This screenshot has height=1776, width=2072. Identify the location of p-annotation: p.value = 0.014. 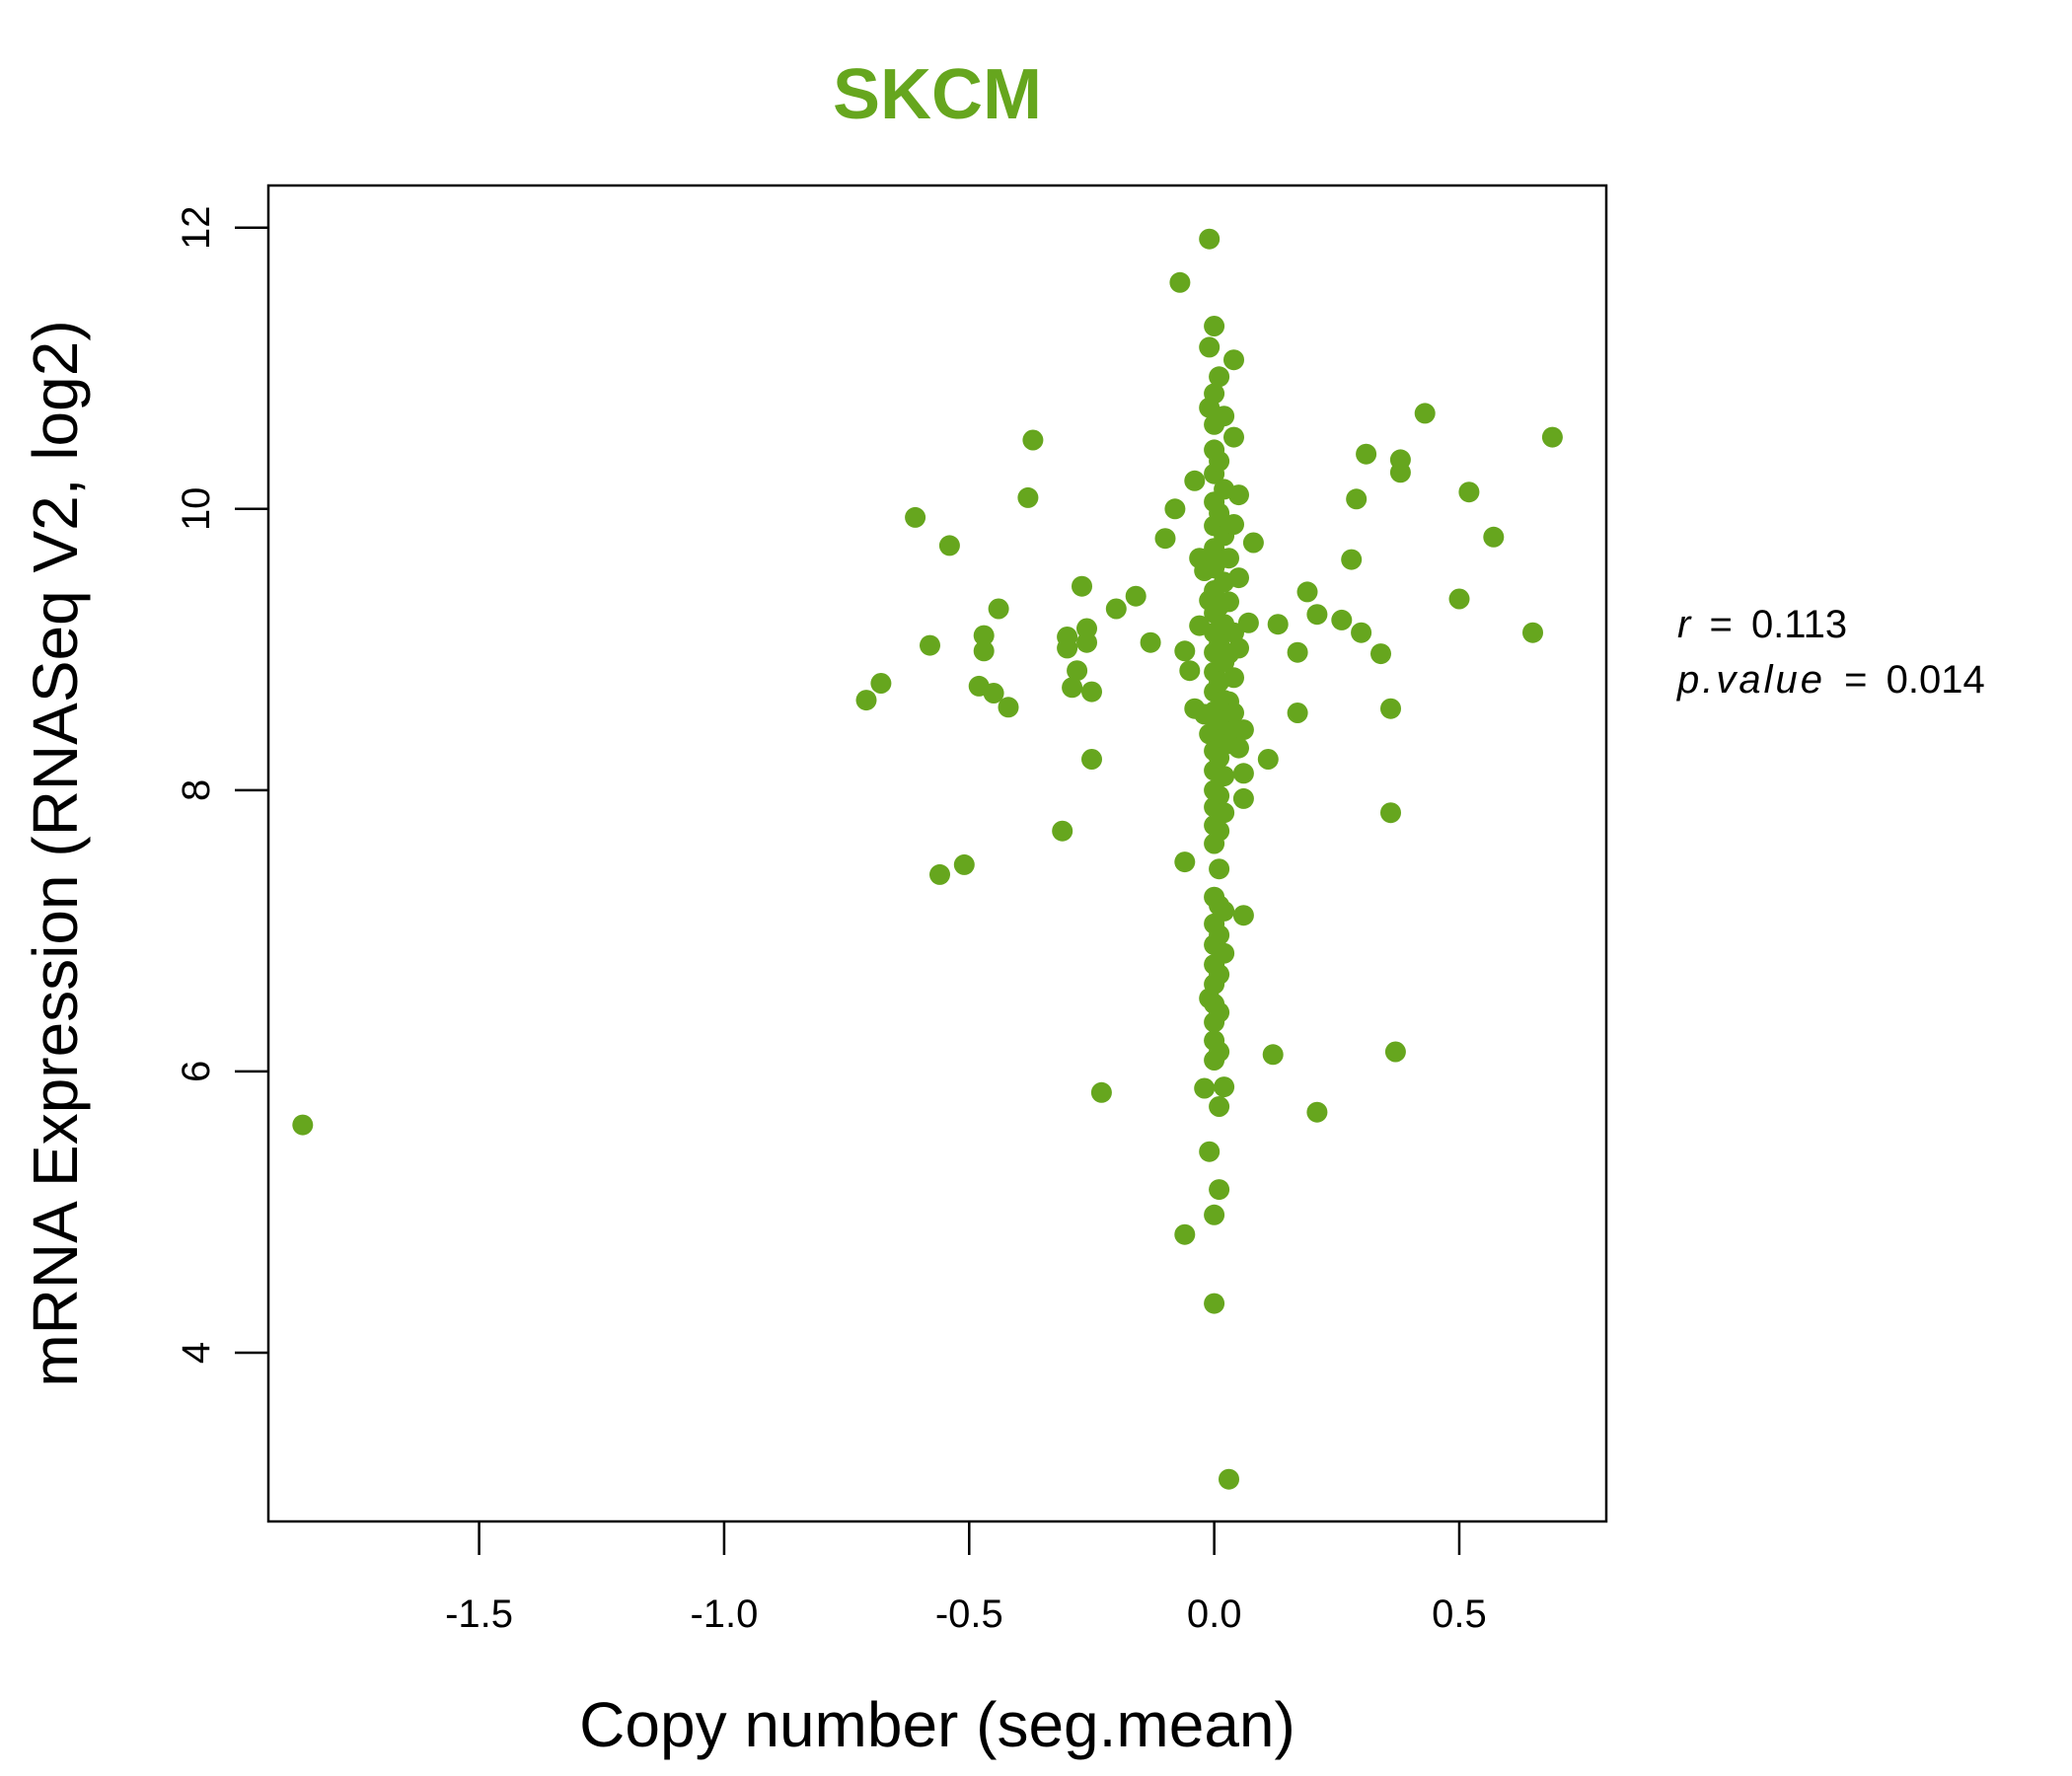
(1831, 680).